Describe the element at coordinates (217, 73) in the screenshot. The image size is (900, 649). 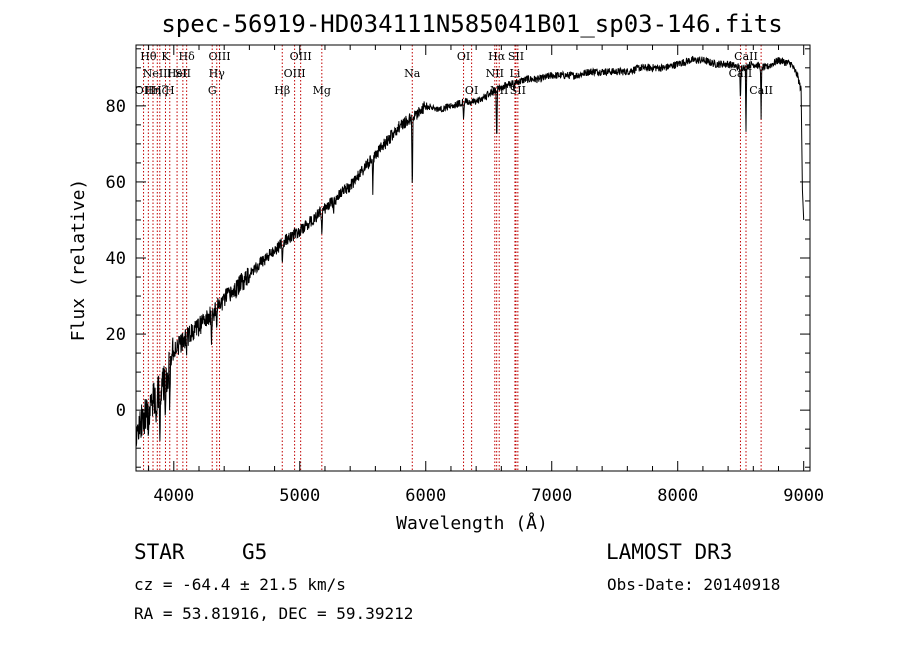
I see `spectral-line-label: Hγ` at that location.